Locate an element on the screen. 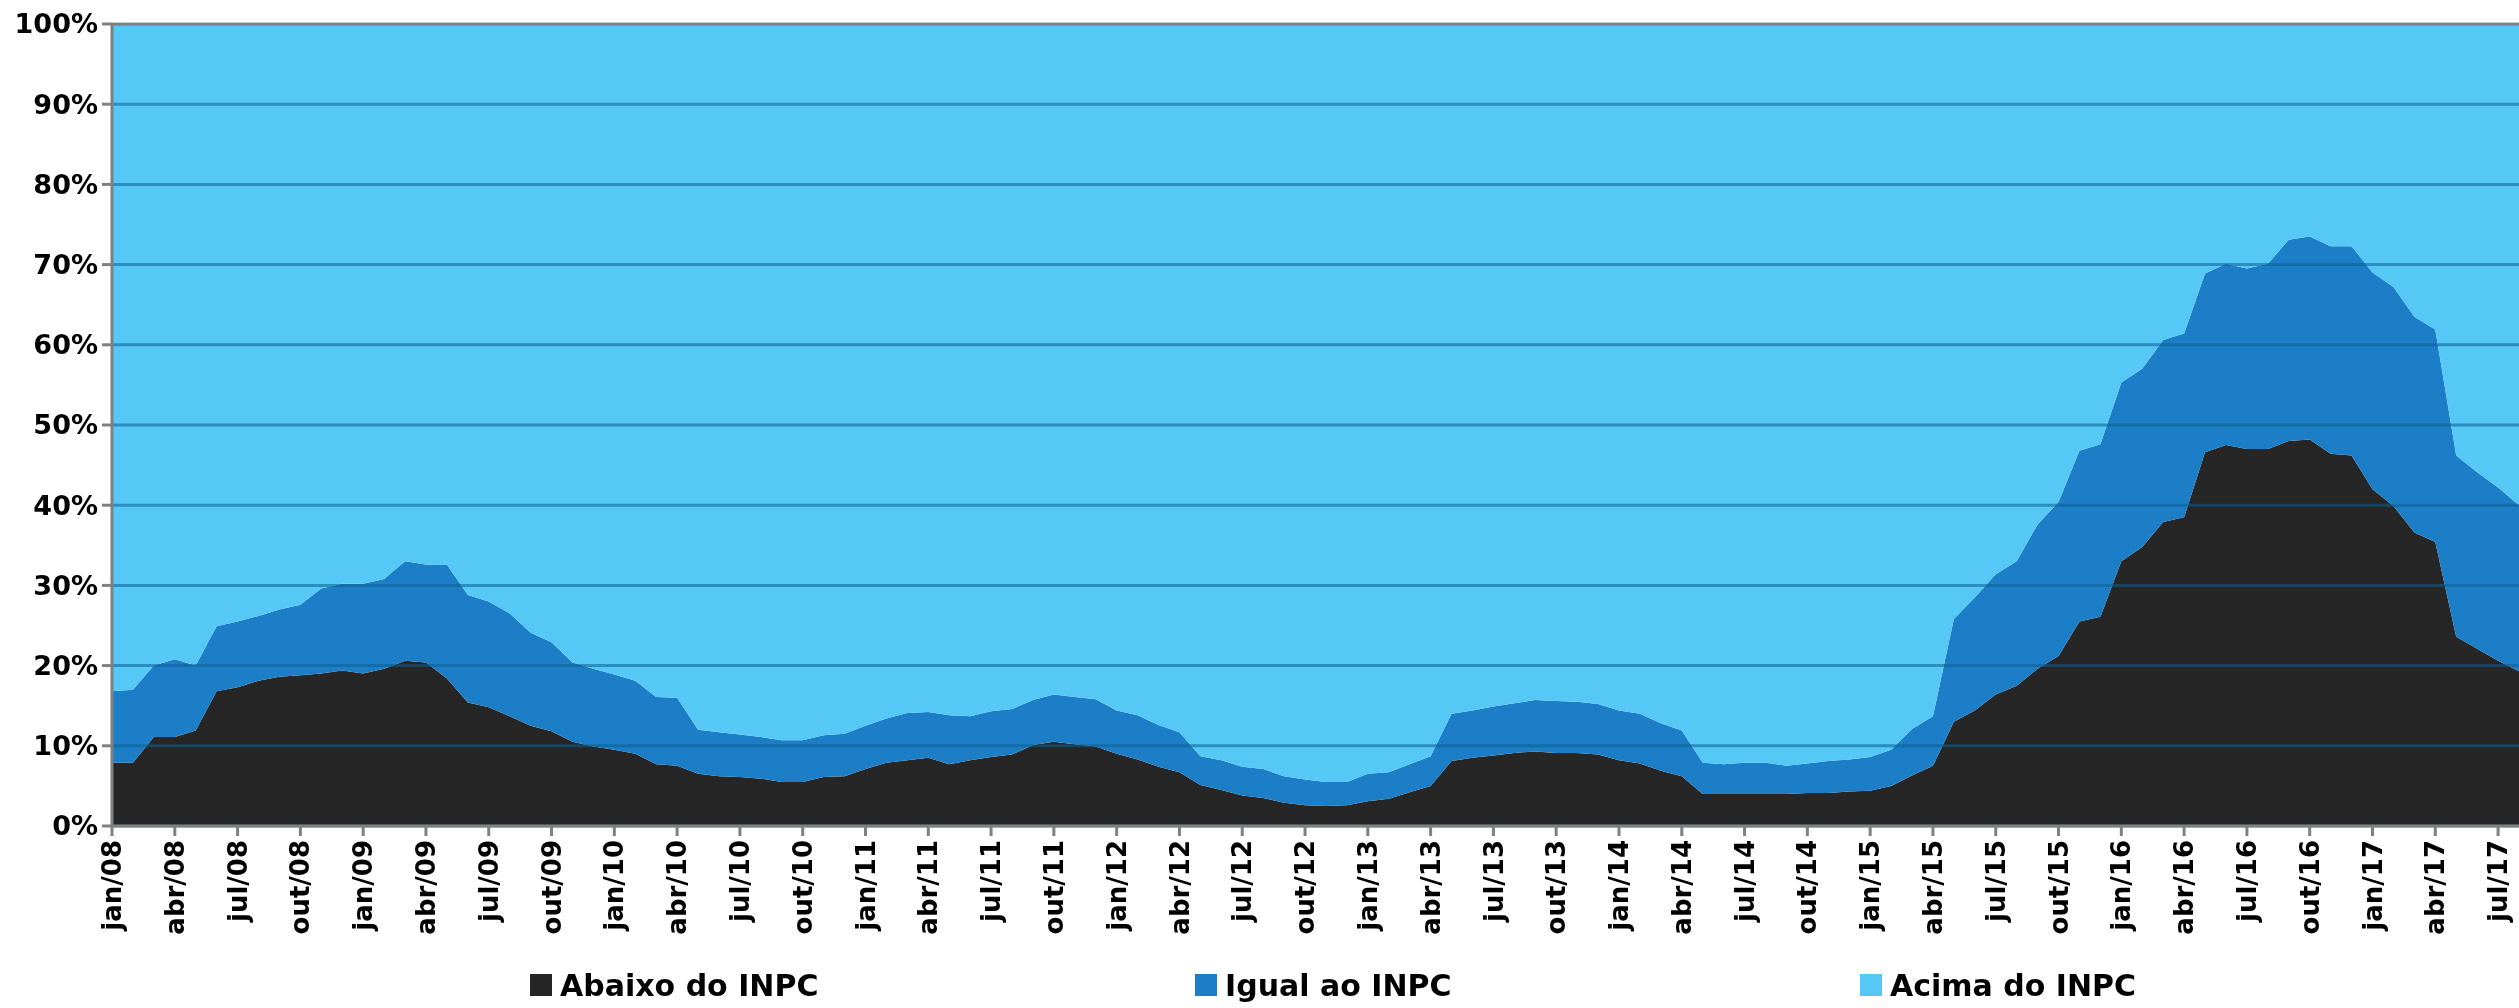  x-tick-label: abr/15 is located at coordinates (1933, 887).